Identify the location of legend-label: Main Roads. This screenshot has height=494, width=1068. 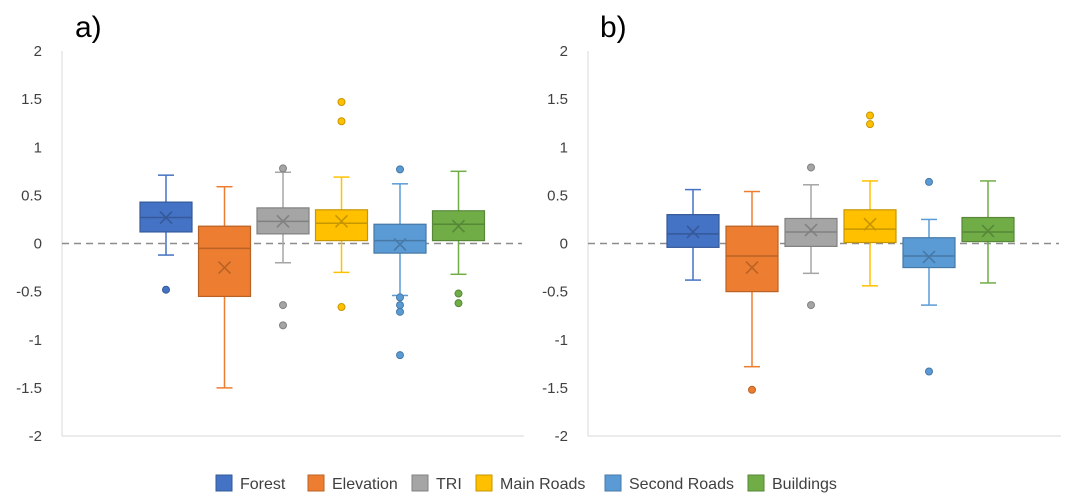
(542, 484).